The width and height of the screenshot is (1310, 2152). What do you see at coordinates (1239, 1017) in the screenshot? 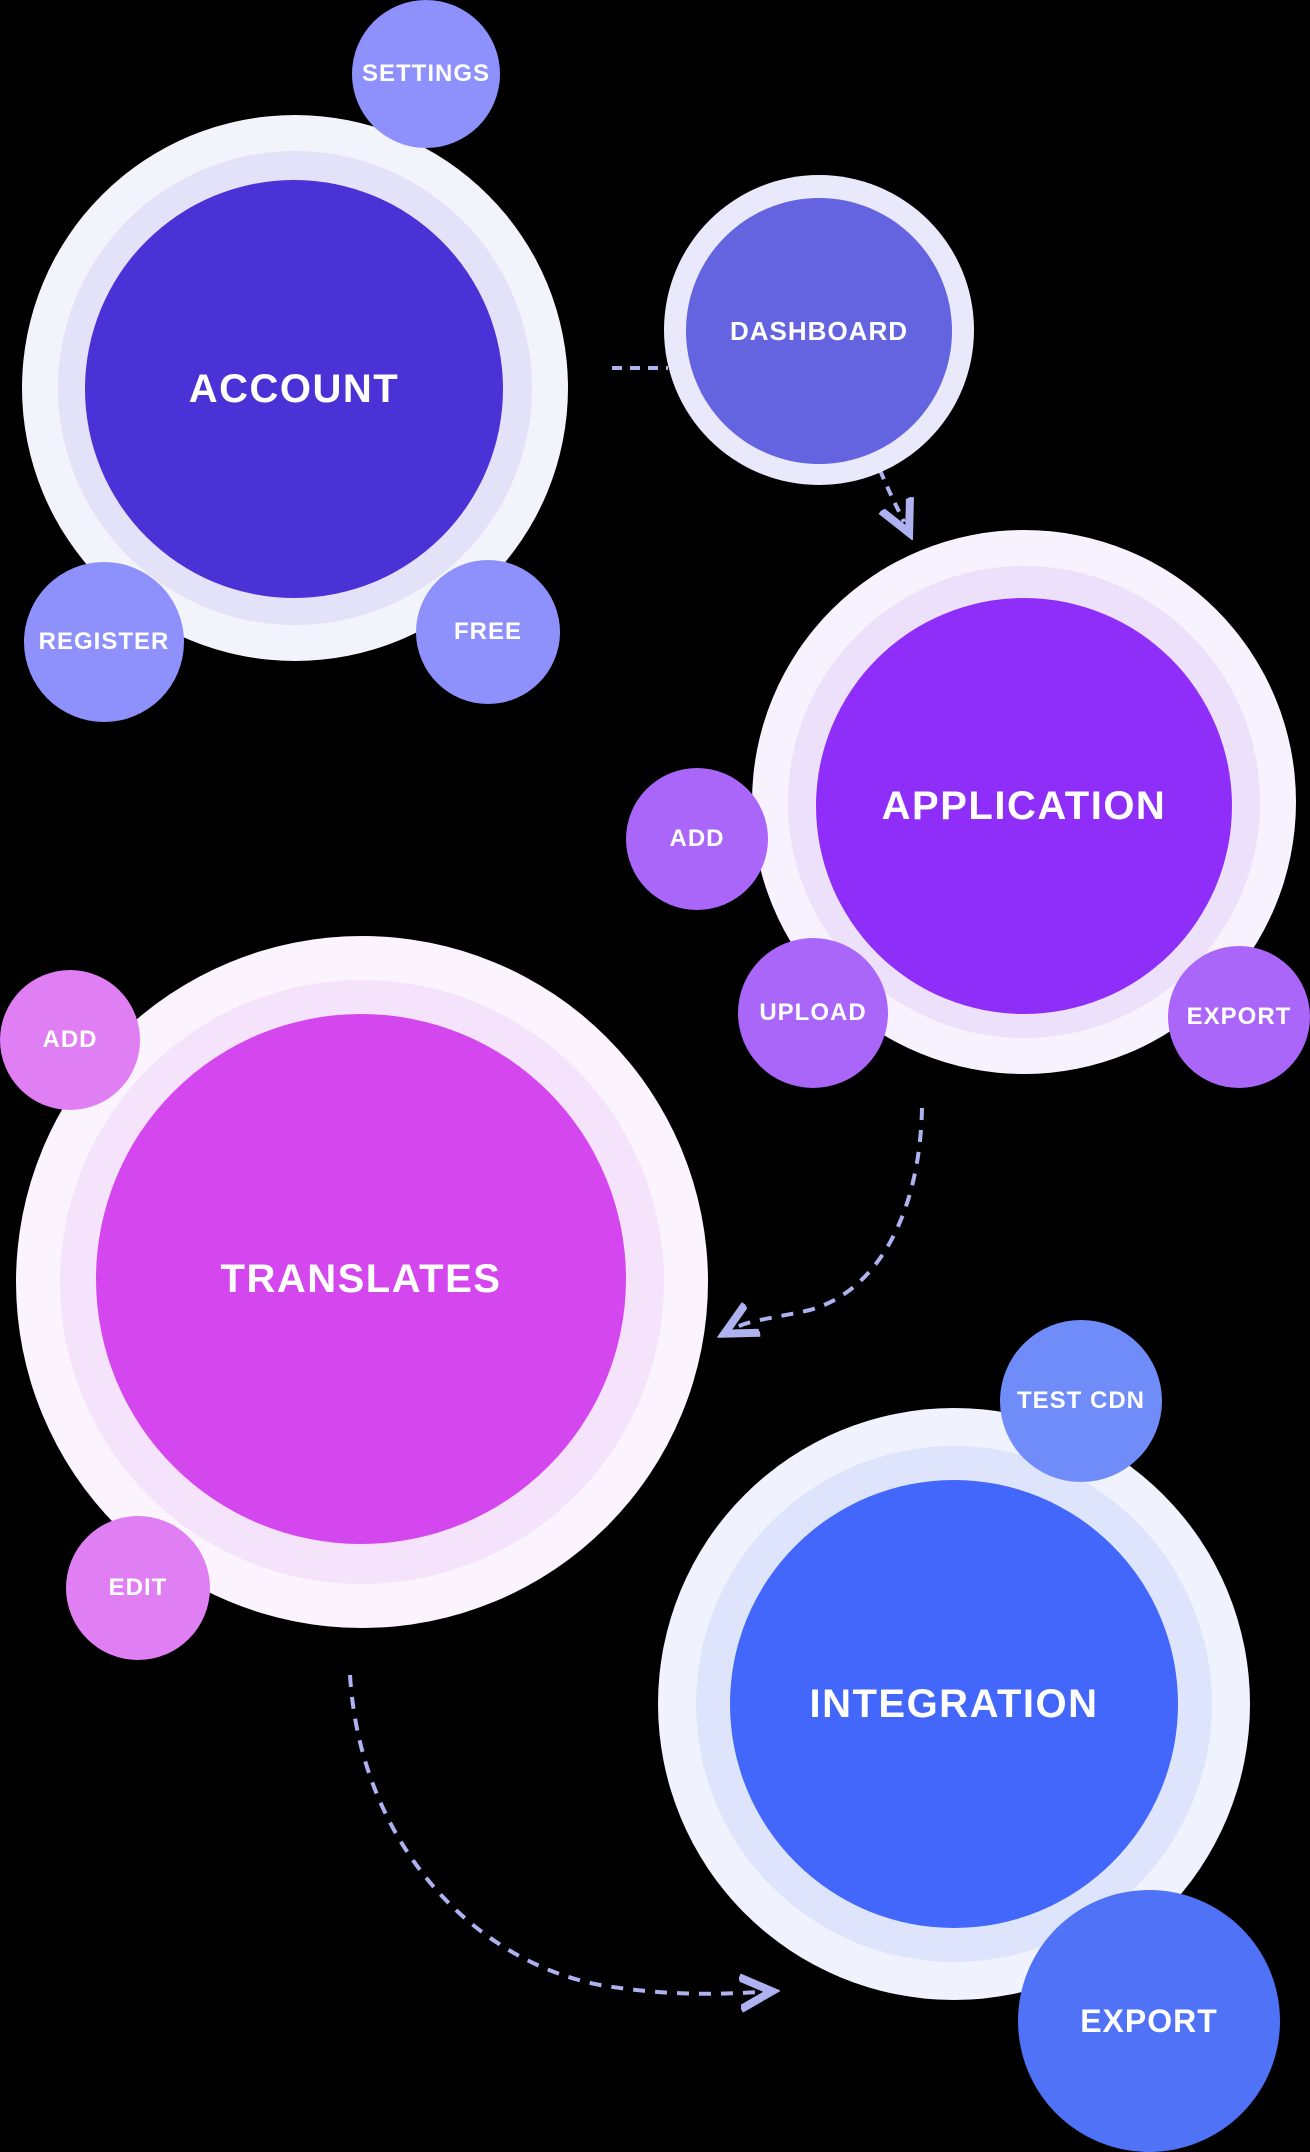
I see `application-export-node: EXPORT` at bounding box center [1239, 1017].